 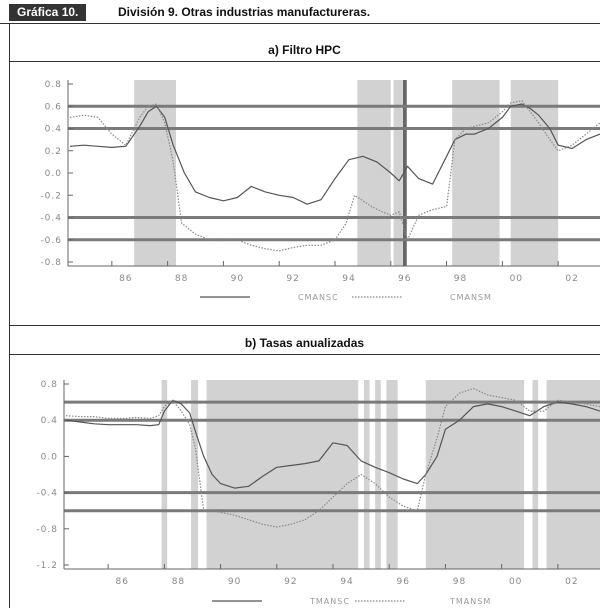 I want to click on panel-b-legend-label-1: TMANSM, so click(x=470, y=601).